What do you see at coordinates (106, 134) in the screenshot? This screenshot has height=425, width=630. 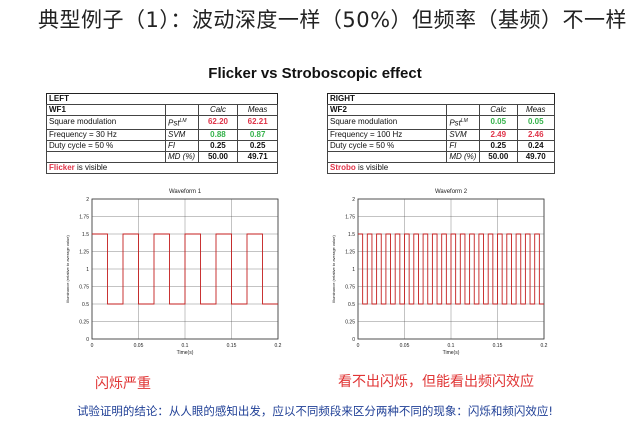 I see `left-row-label: Frequency = 30 Hz` at bounding box center [106, 134].